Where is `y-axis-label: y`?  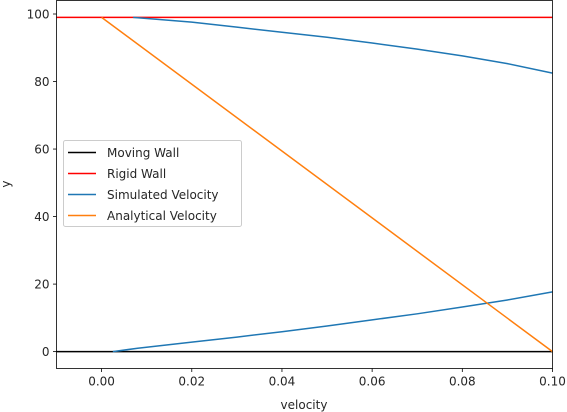 y-axis-label: y is located at coordinates (6, 183).